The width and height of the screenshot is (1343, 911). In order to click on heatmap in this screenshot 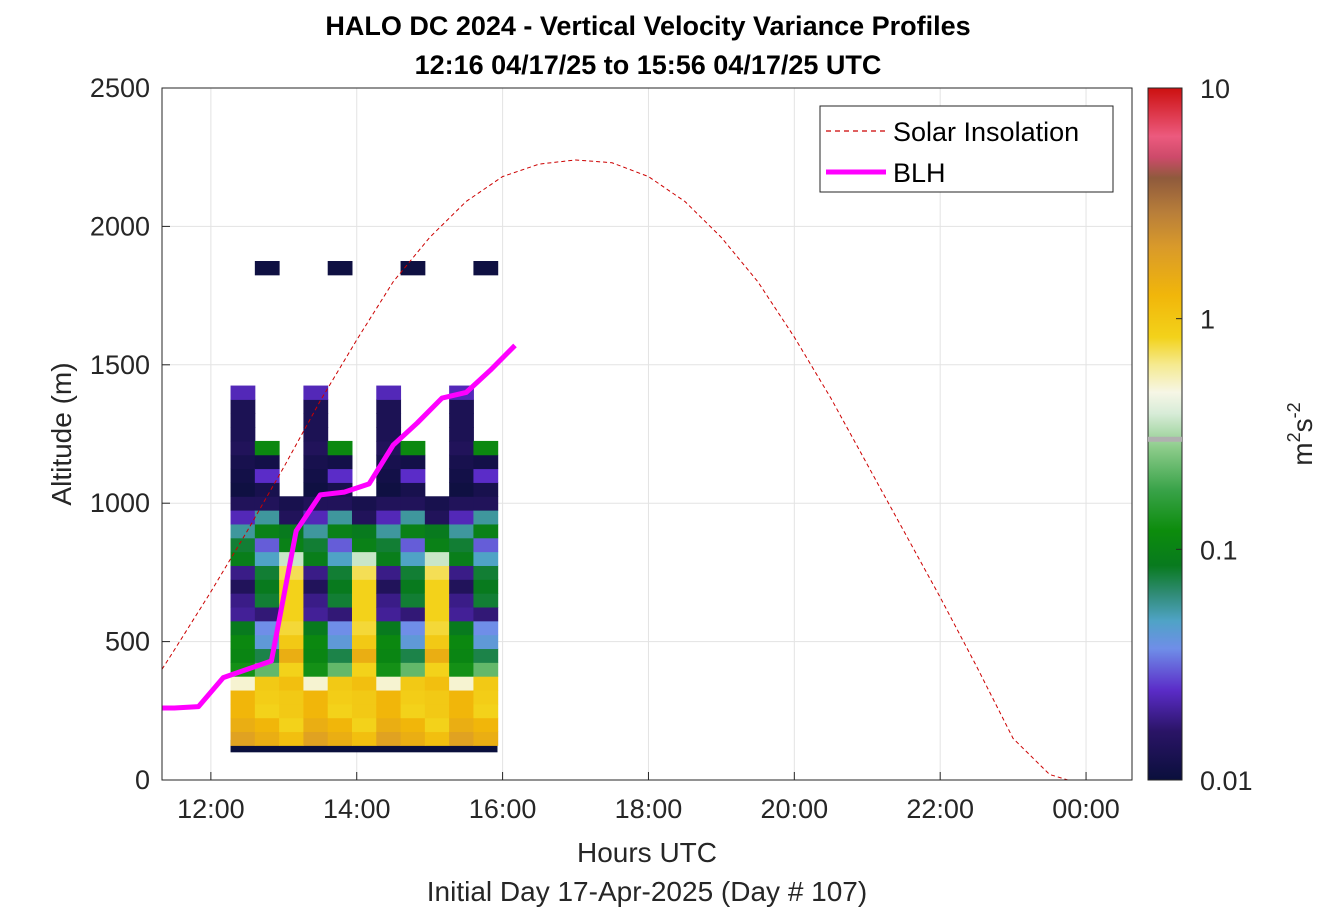, I will do `click(364, 507)`.